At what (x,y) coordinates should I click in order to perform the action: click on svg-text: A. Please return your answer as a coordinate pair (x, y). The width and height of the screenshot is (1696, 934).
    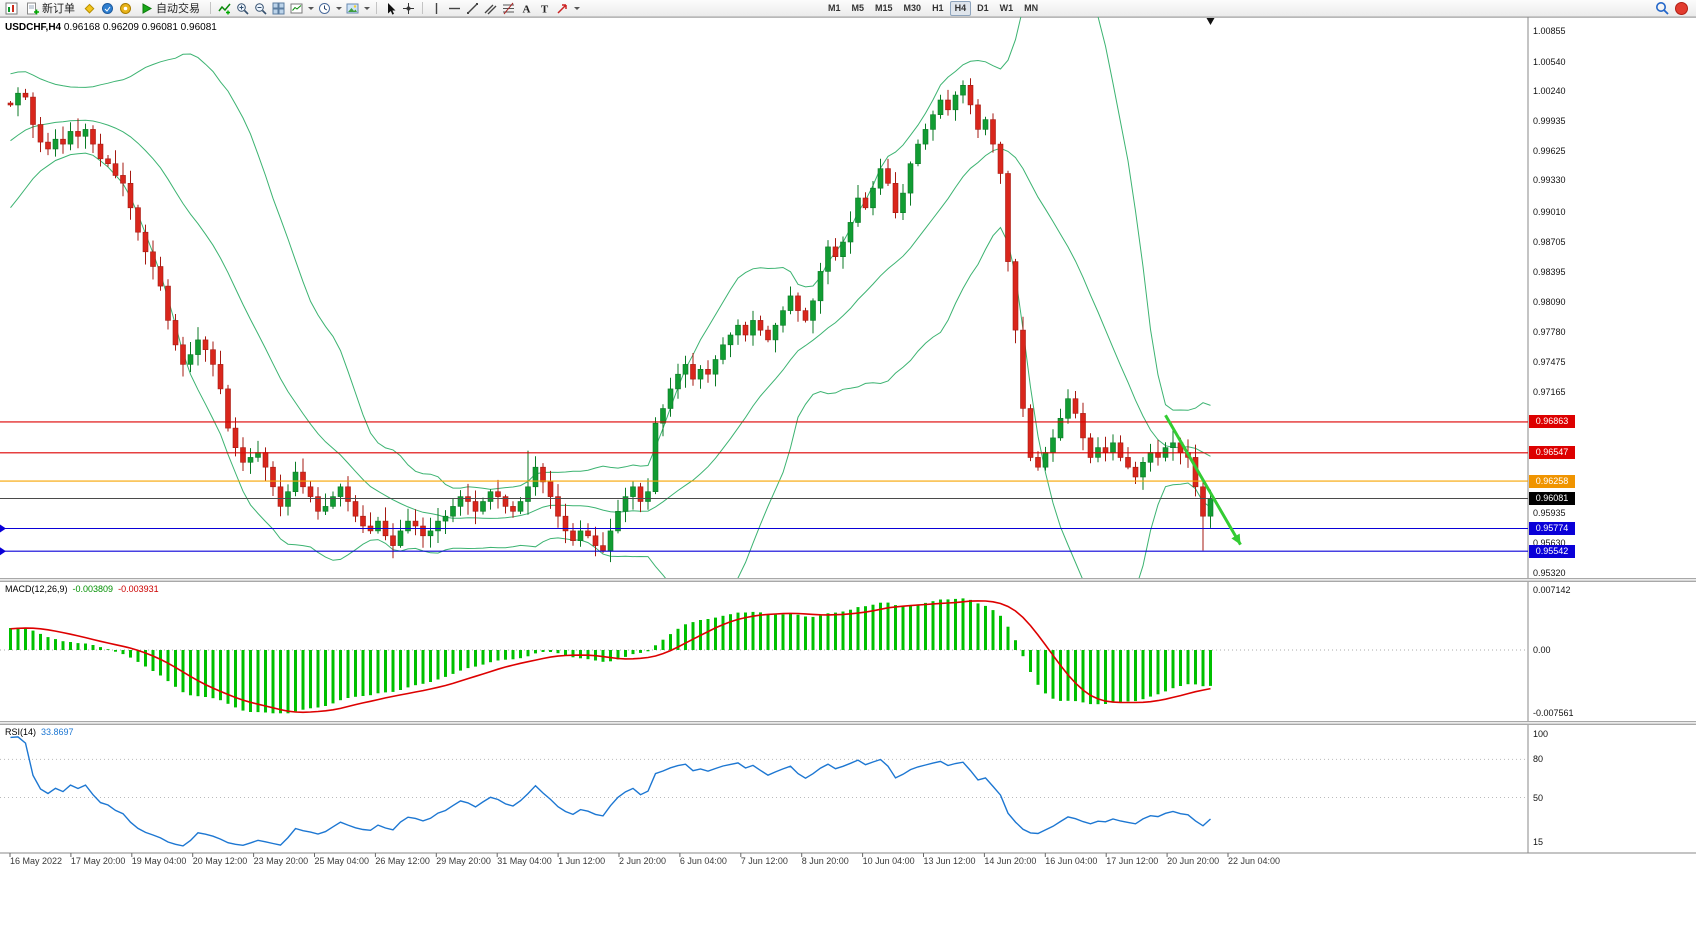
    Looking at the image, I should click on (527, 9).